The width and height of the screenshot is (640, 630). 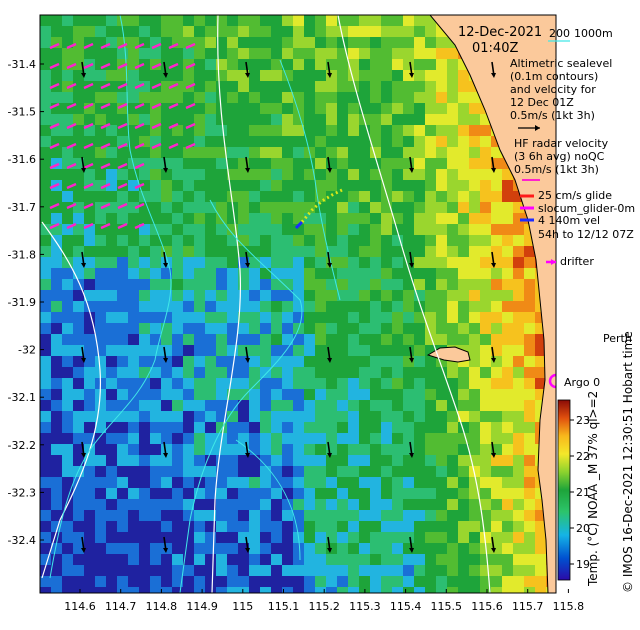 What do you see at coordinates (575, 195) in the screenshot?
I see `legend-glide: 25 cm/s glide` at bounding box center [575, 195].